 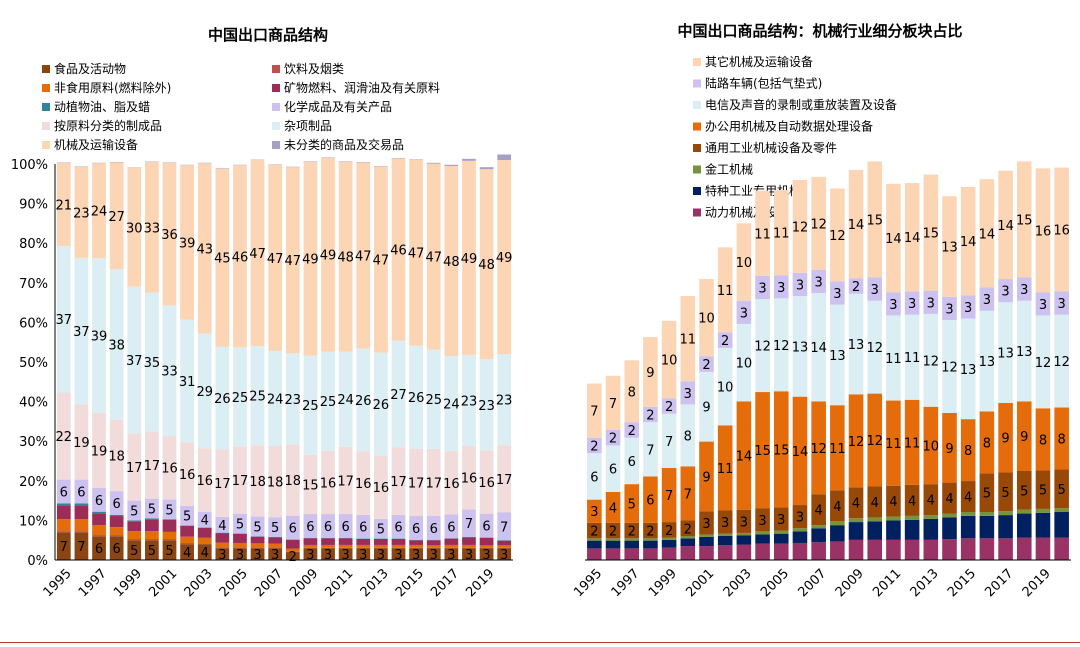 I want to click on data-label: 47, so click(x=257, y=254).